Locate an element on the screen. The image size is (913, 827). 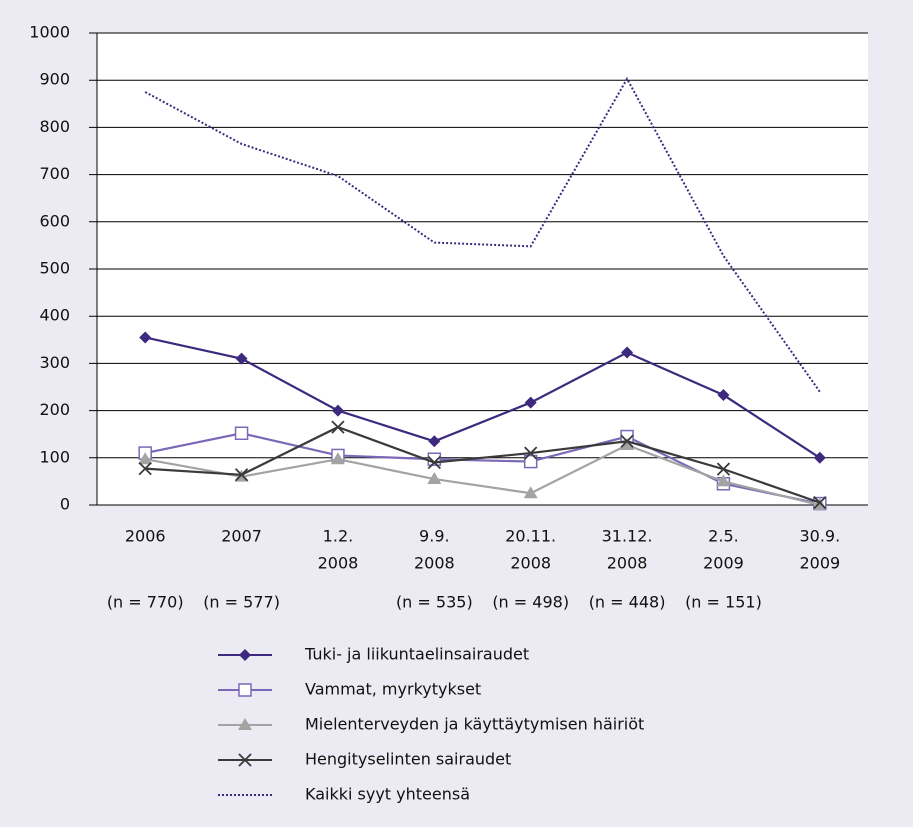
y-tick-label: 800 is located at coordinates (54, 126).